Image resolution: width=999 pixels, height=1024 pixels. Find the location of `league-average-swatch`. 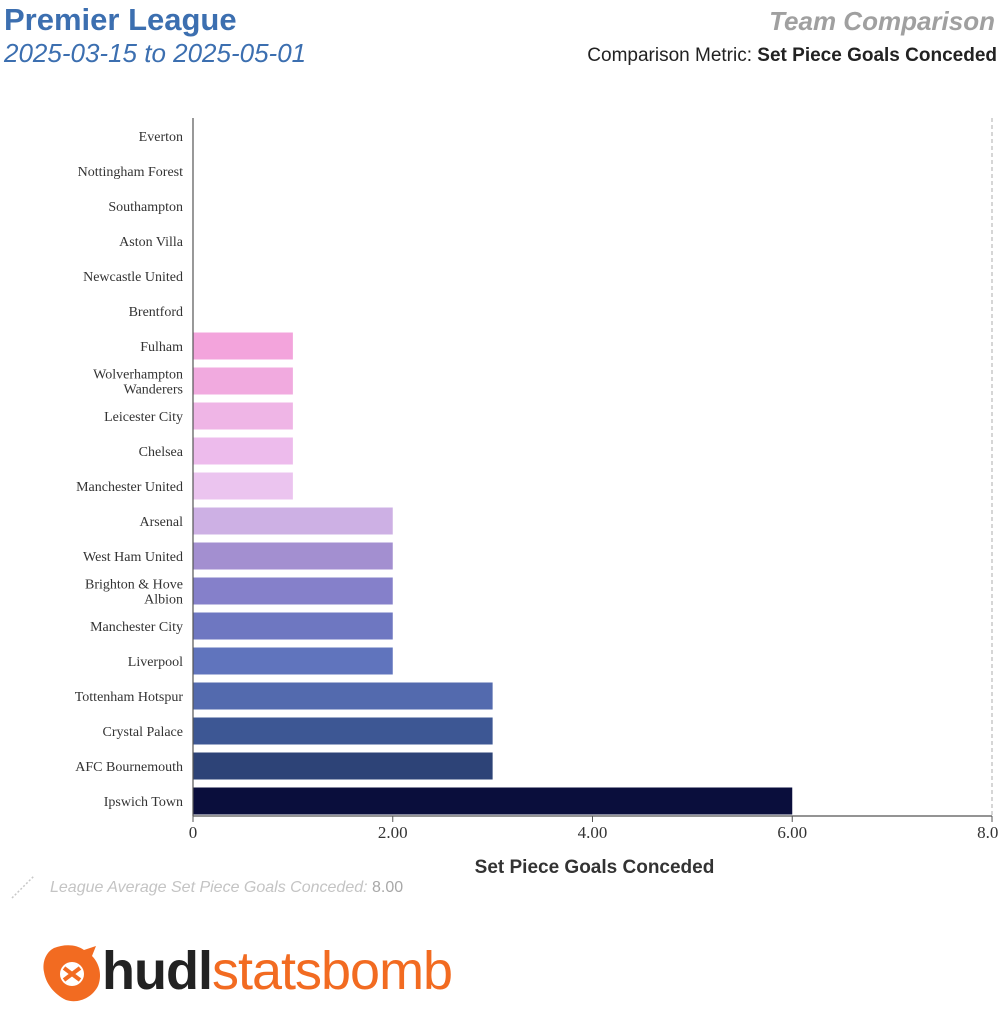

league-average-swatch is located at coordinates (23, 887).